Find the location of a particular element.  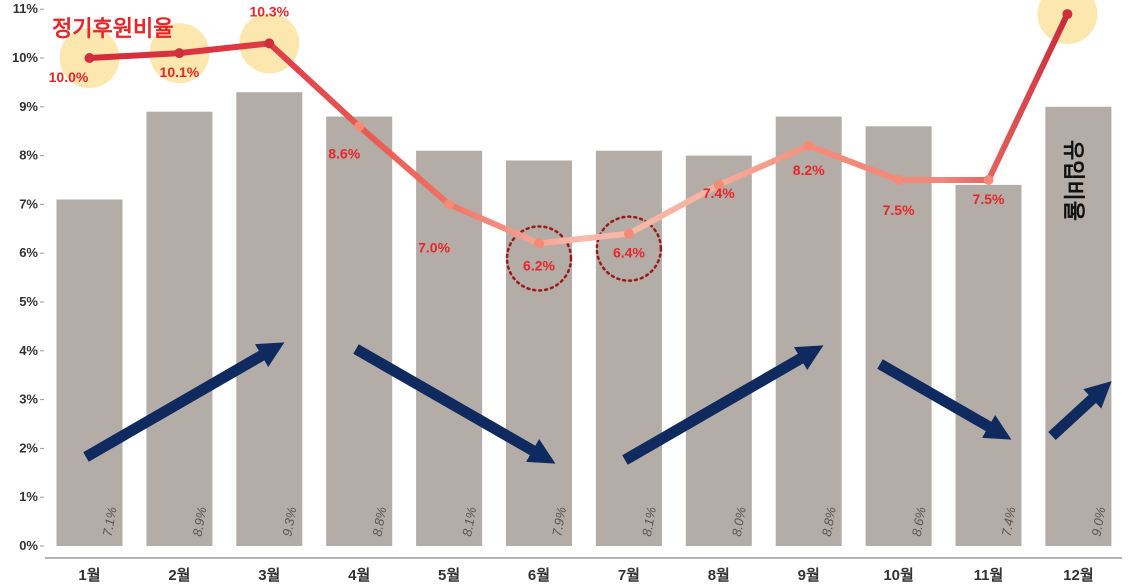

chart-title: 정기후원비율 is located at coordinates (112, 28).